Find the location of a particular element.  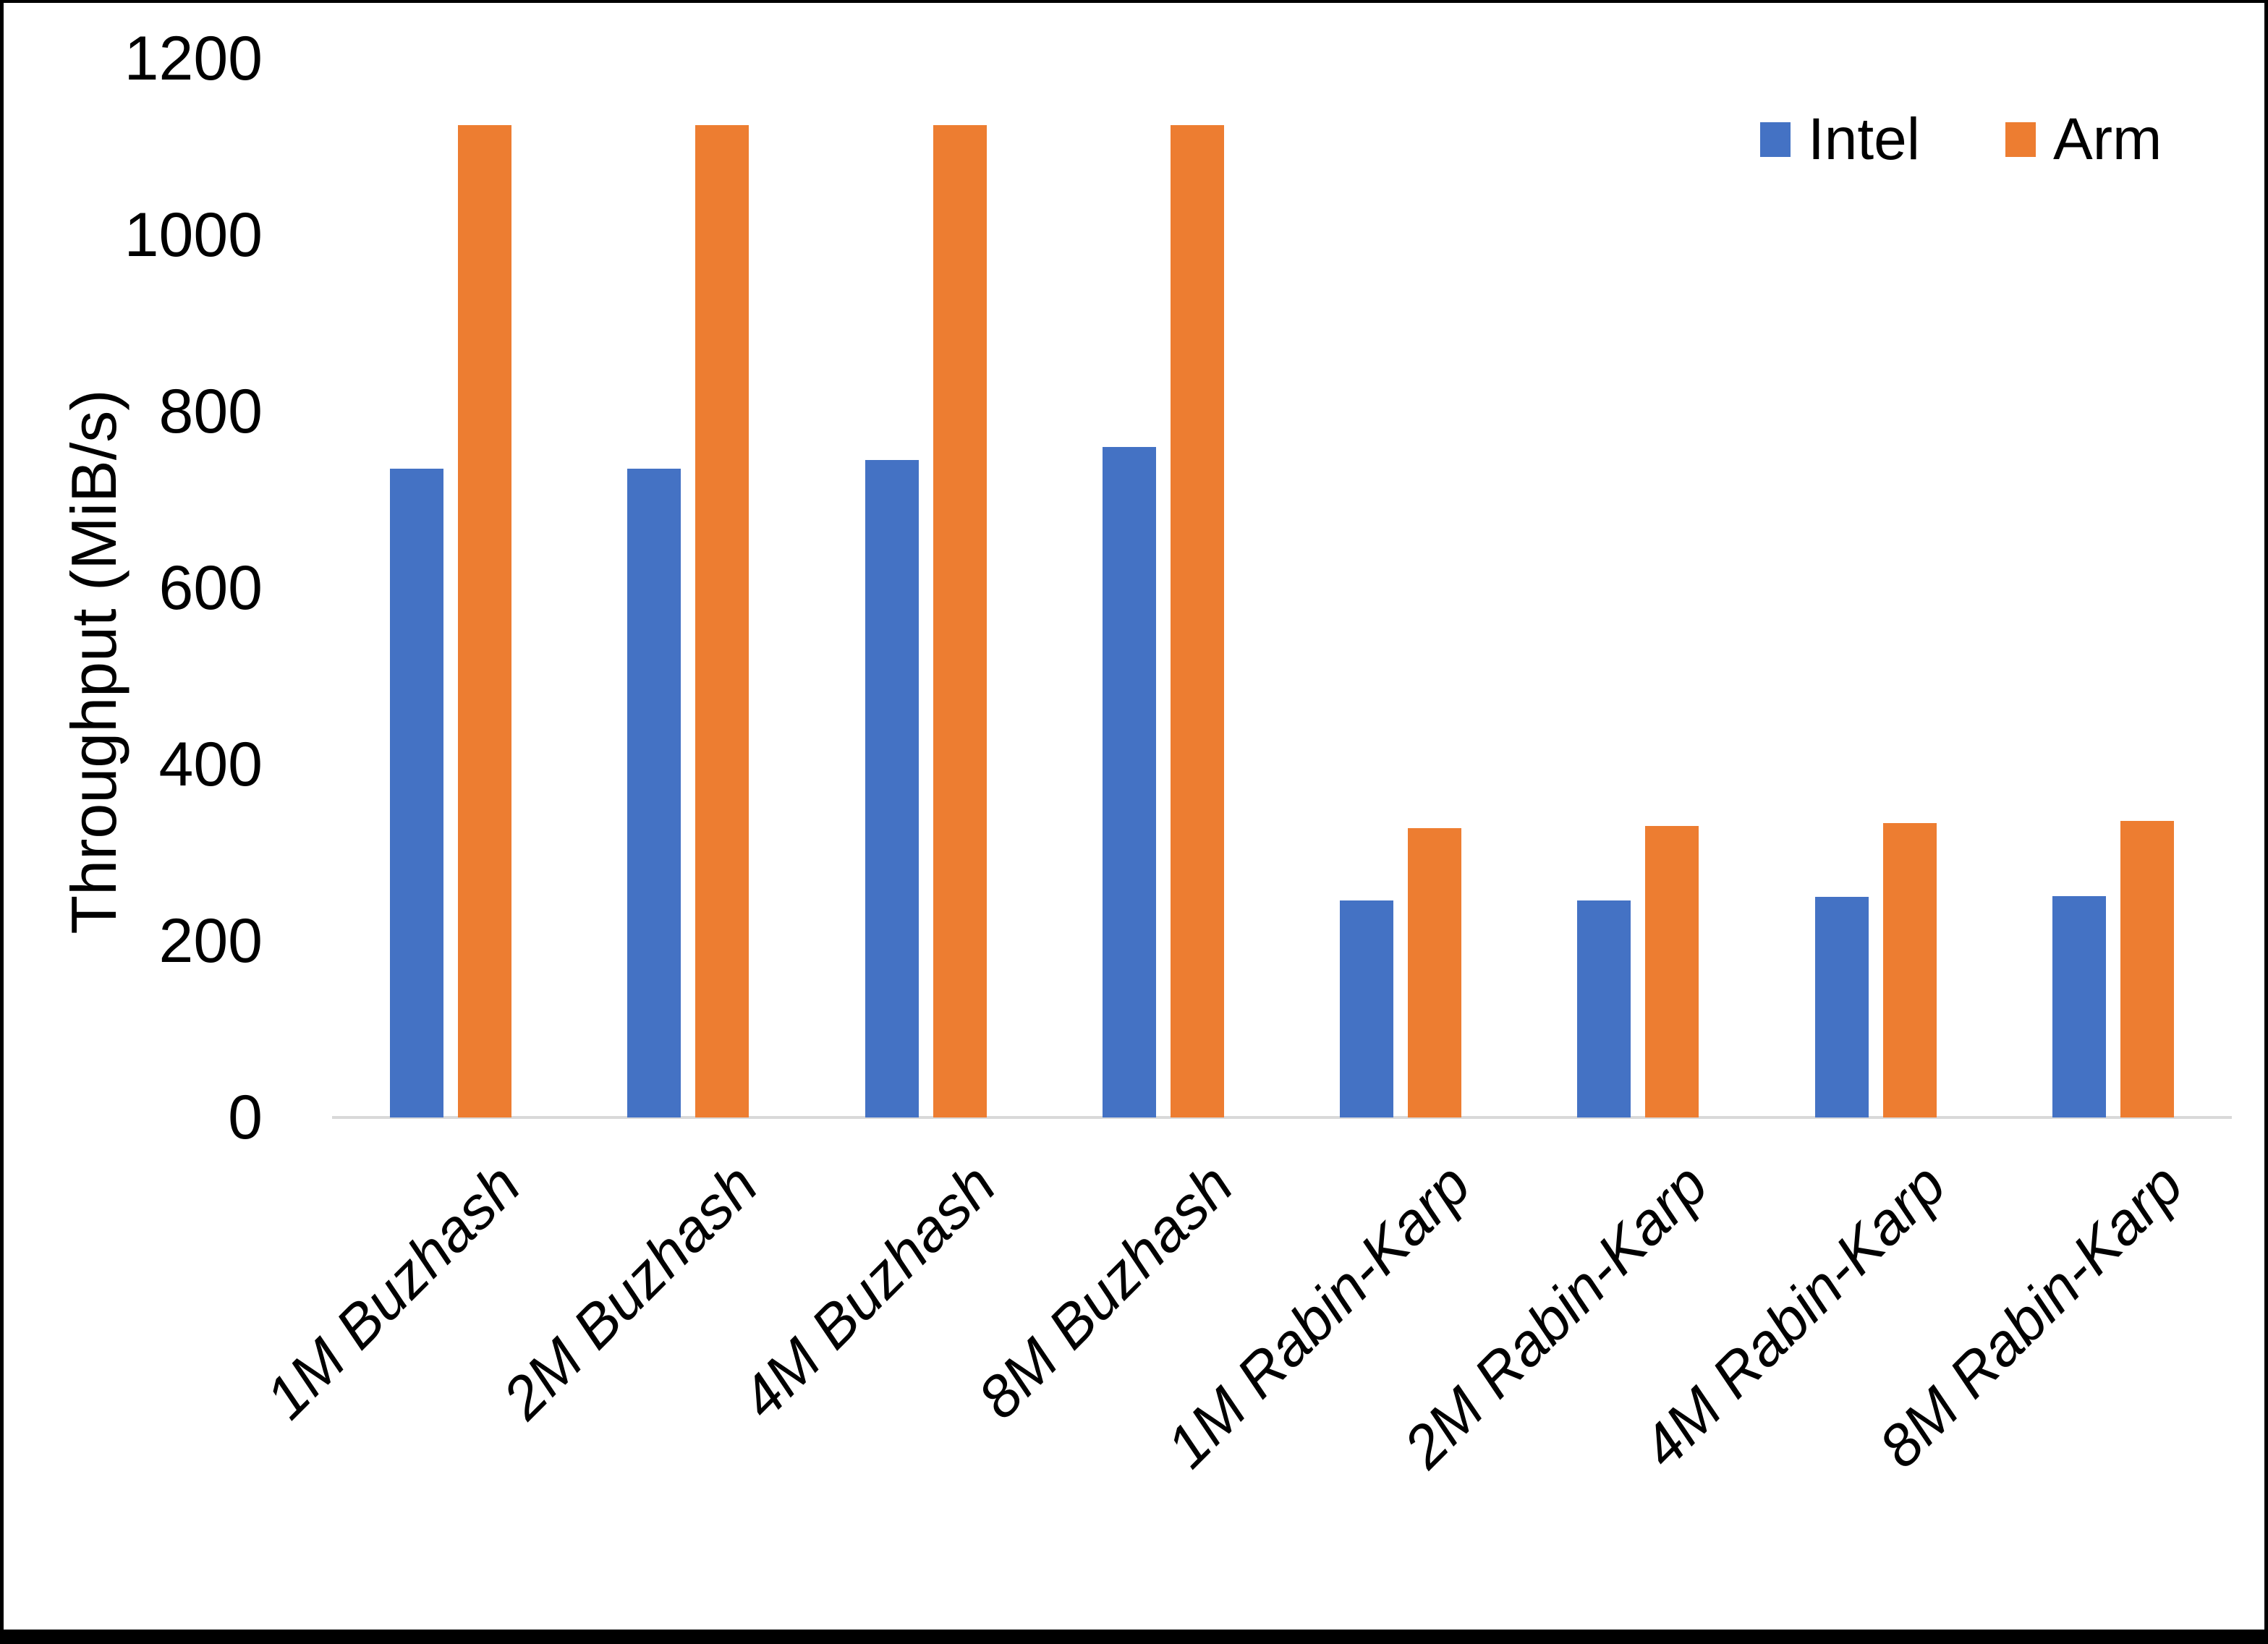

legend-item-intel: Intel is located at coordinates (1840, 139).